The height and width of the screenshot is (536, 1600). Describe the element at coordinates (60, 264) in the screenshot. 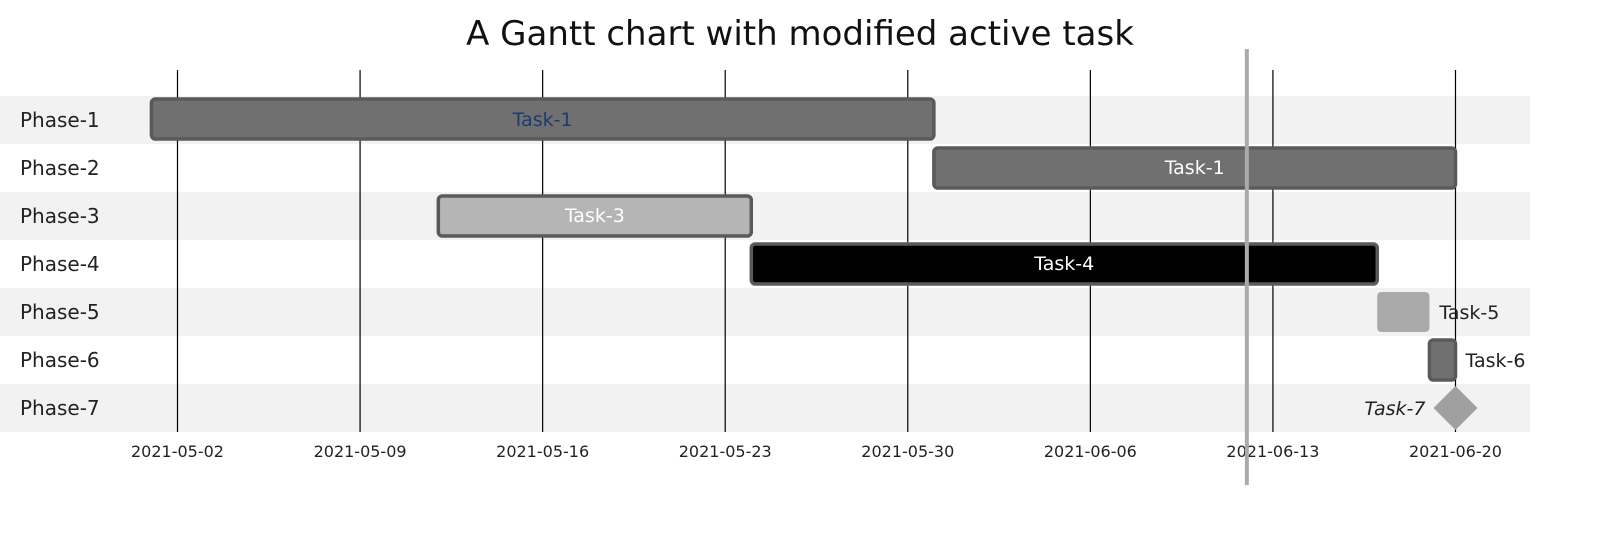

I see `phase-label: Phase-4` at that location.